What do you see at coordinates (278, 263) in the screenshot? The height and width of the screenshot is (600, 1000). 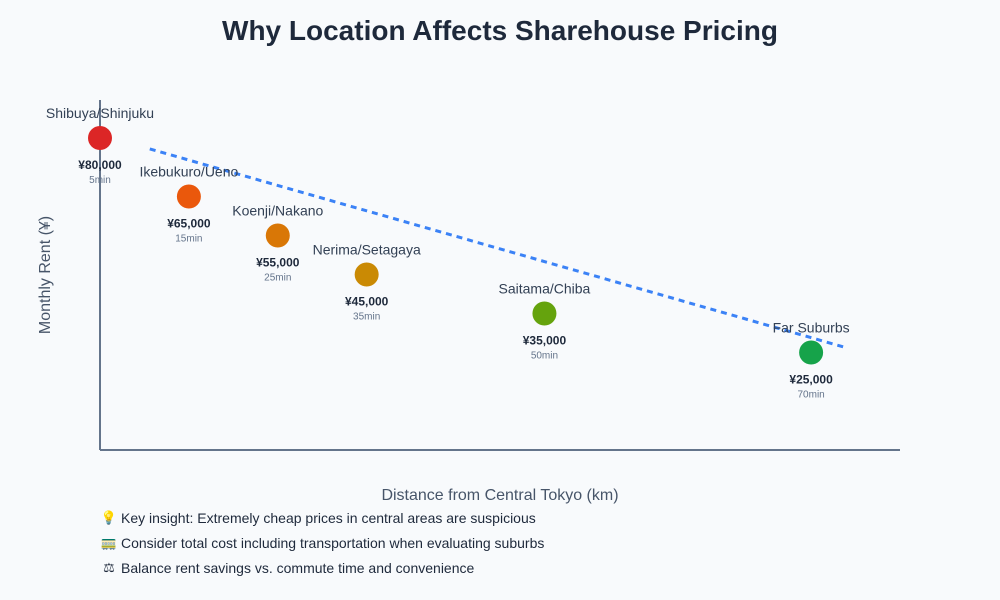 I see `price-label: ¥55,000` at bounding box center [278, 263].